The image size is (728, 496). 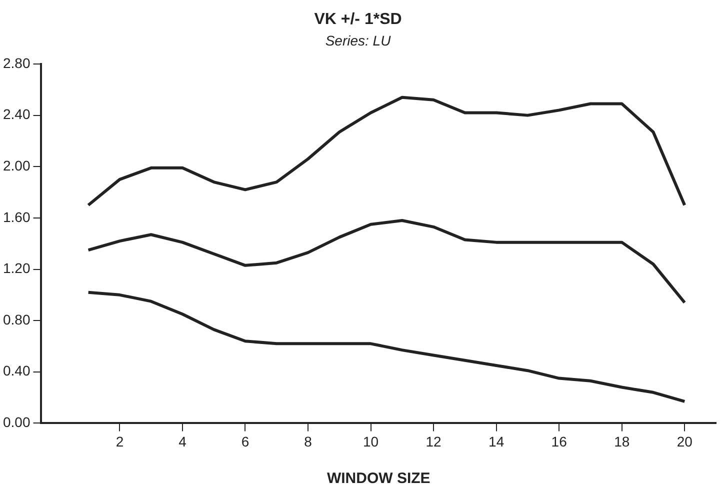 I want to click on y-tick-label: 0.00, so click(x=16, y=422).